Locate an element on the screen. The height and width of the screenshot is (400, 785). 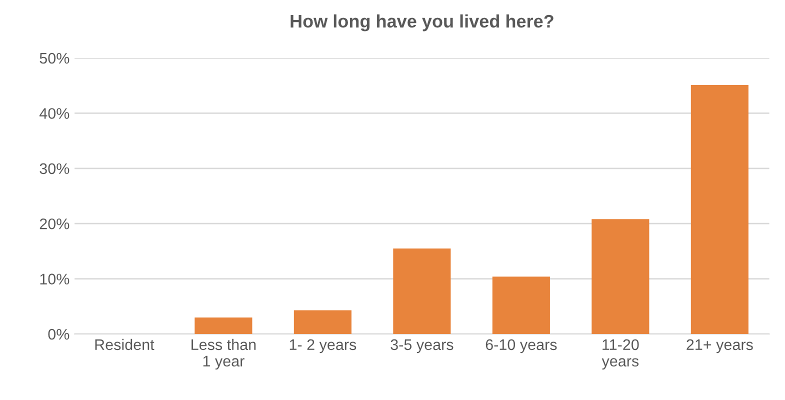
x-tick-label: 21+ years is located at coordinates (719, 346).